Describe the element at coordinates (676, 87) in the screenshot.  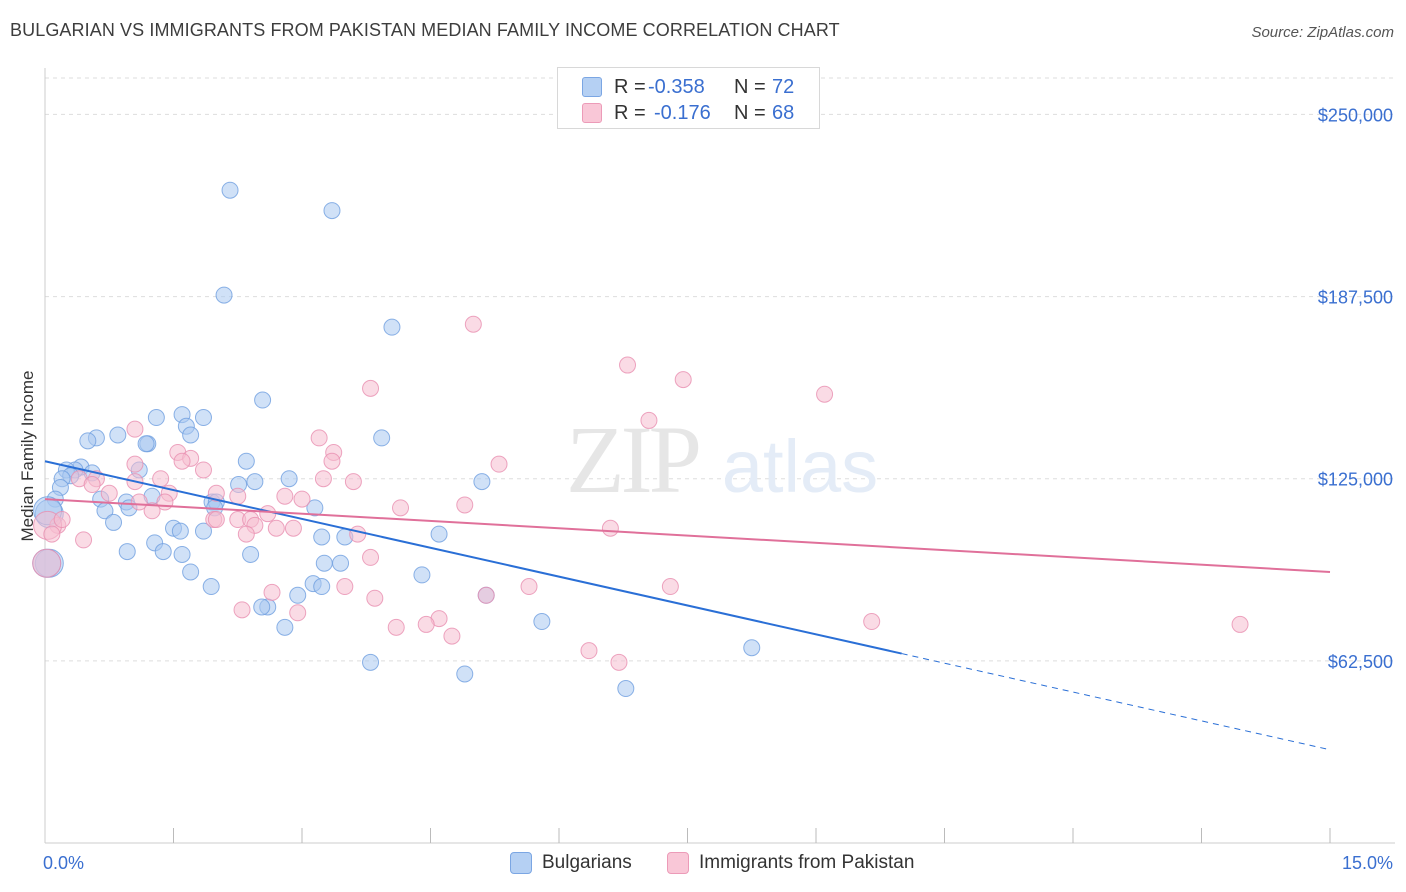
I see `legend-r-value: -0.358` at that location.